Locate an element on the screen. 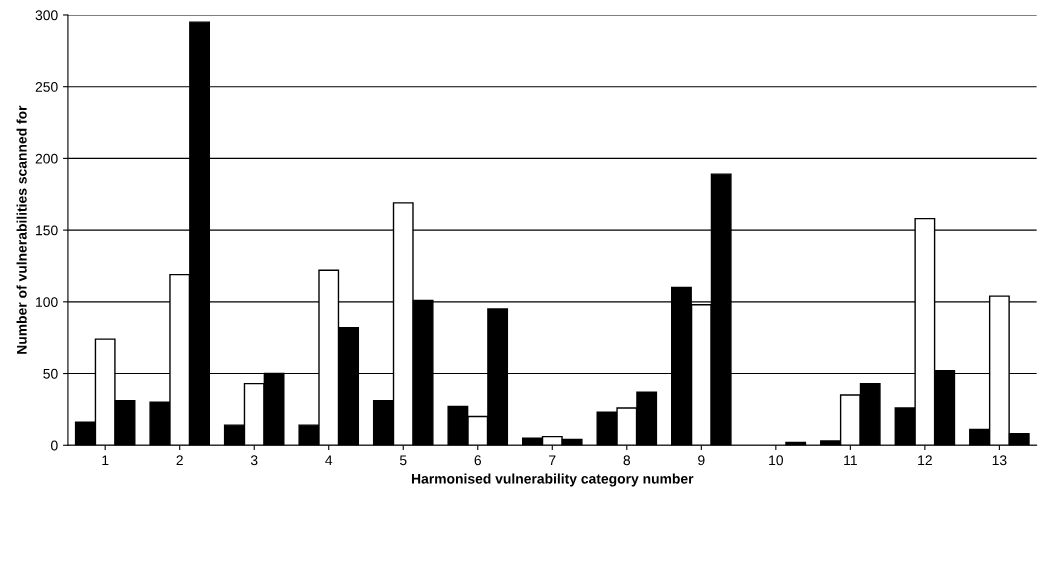 This screenshot has height=576, width=1045. x-tick-label: 7 is located at coordinates (552, 460).